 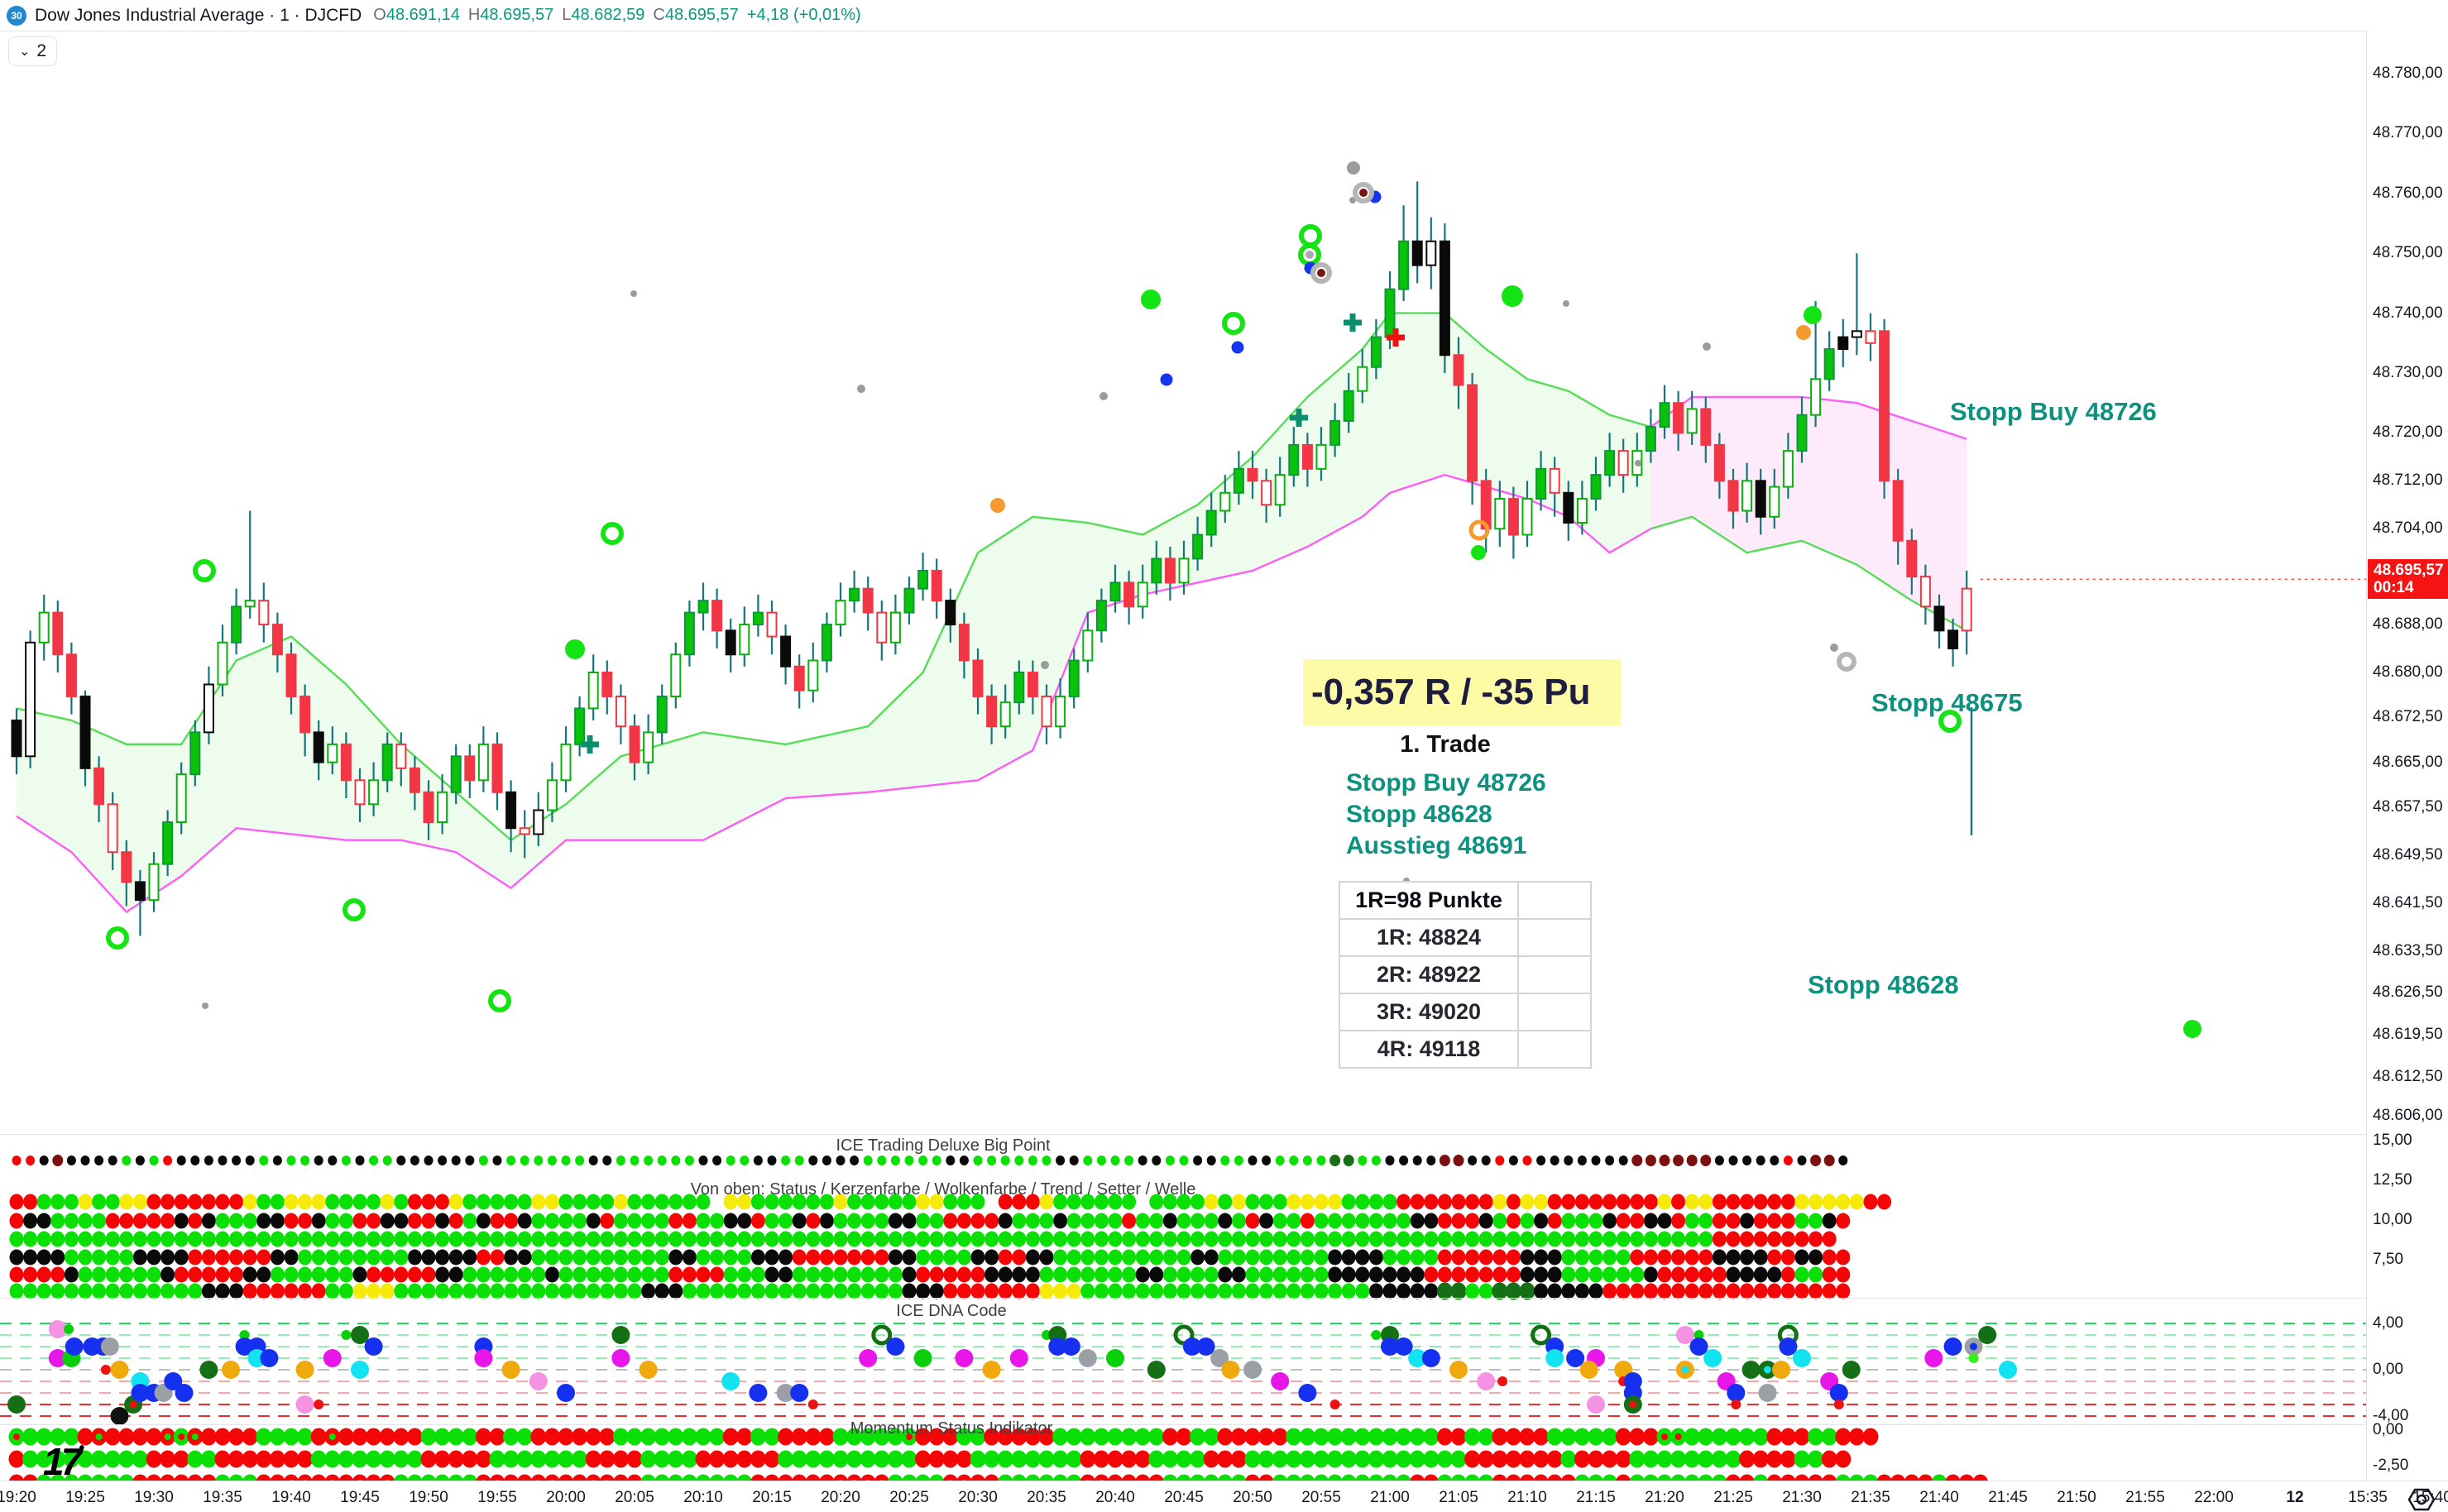 I want to click on r-table-header: 1R=98 Punkte, so click(x=1429, y=900).